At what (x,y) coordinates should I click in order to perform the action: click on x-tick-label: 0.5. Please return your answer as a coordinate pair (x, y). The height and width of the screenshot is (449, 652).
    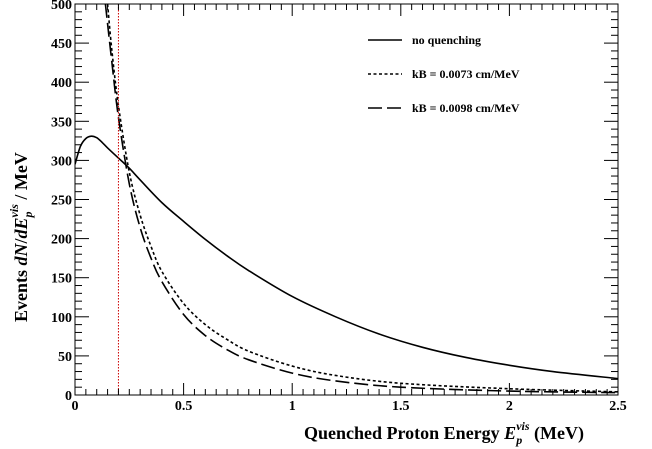
    Looking at the image, I should click on (184, 406).